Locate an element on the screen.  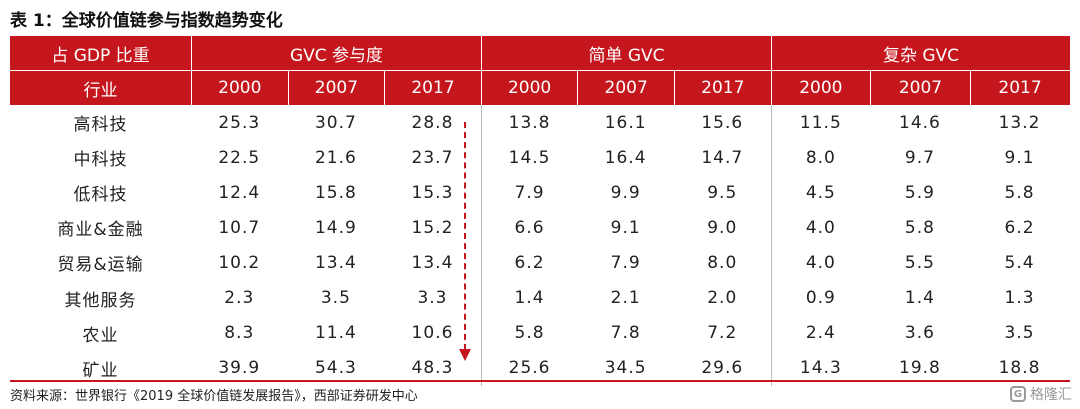
table-cell: 2.4 is located at coordinates (820, 333).